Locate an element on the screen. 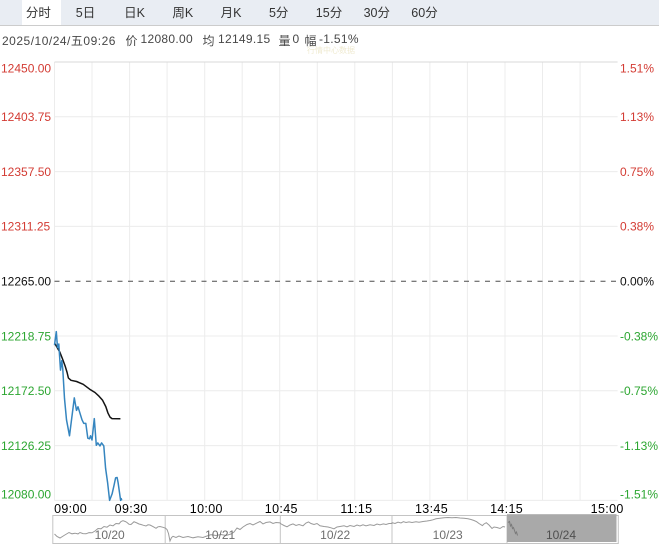  svg-text: 10/21 is located at coordinates (220, 535).